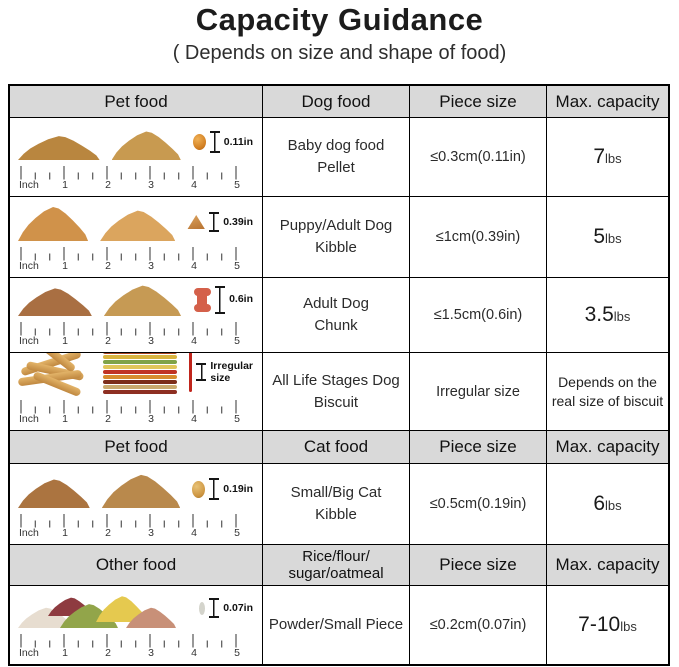  I want to click on header-label: Max. capacity, so click(607, 101).